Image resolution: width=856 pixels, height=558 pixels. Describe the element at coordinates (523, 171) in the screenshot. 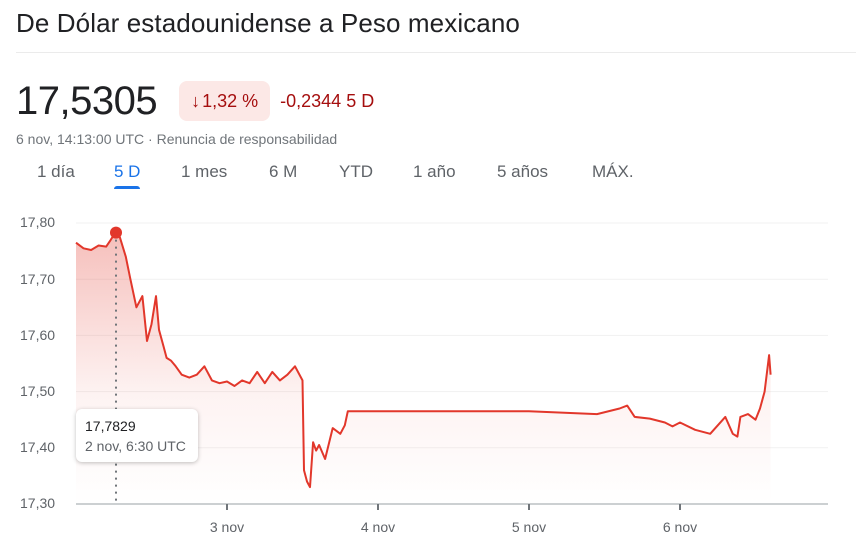

I see `tab-5-years: 5 años` at that location.